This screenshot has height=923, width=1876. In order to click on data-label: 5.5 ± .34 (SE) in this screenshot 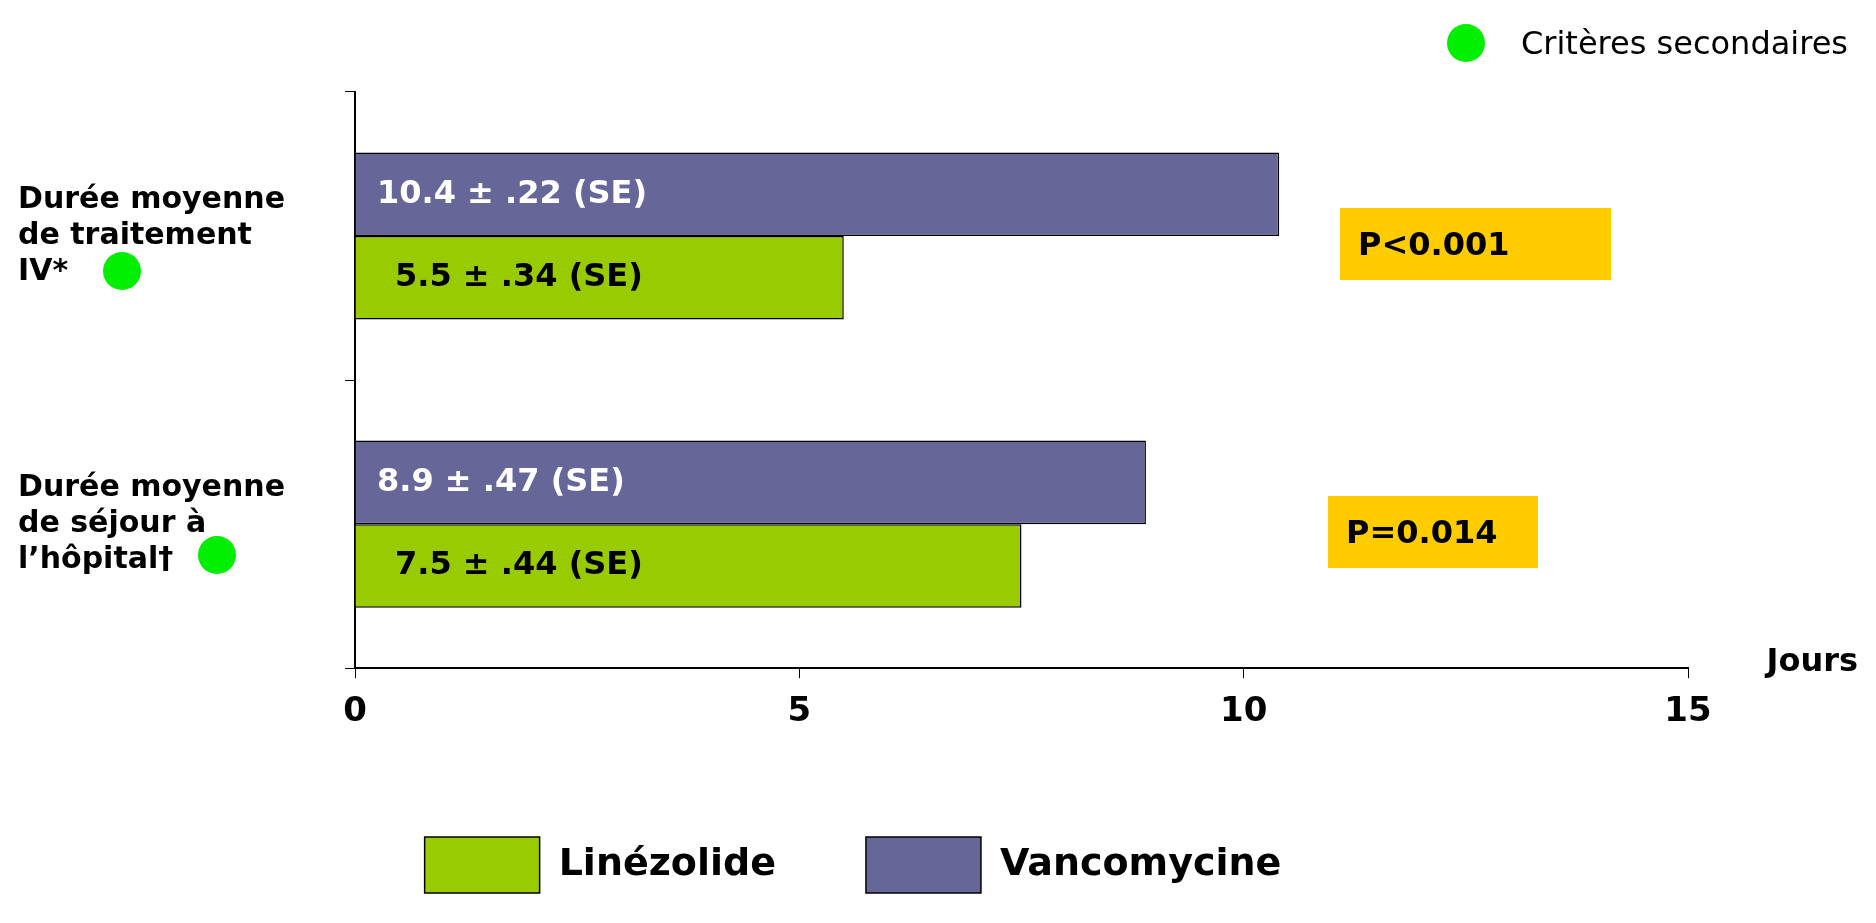, I will do `click(519, 275)`.